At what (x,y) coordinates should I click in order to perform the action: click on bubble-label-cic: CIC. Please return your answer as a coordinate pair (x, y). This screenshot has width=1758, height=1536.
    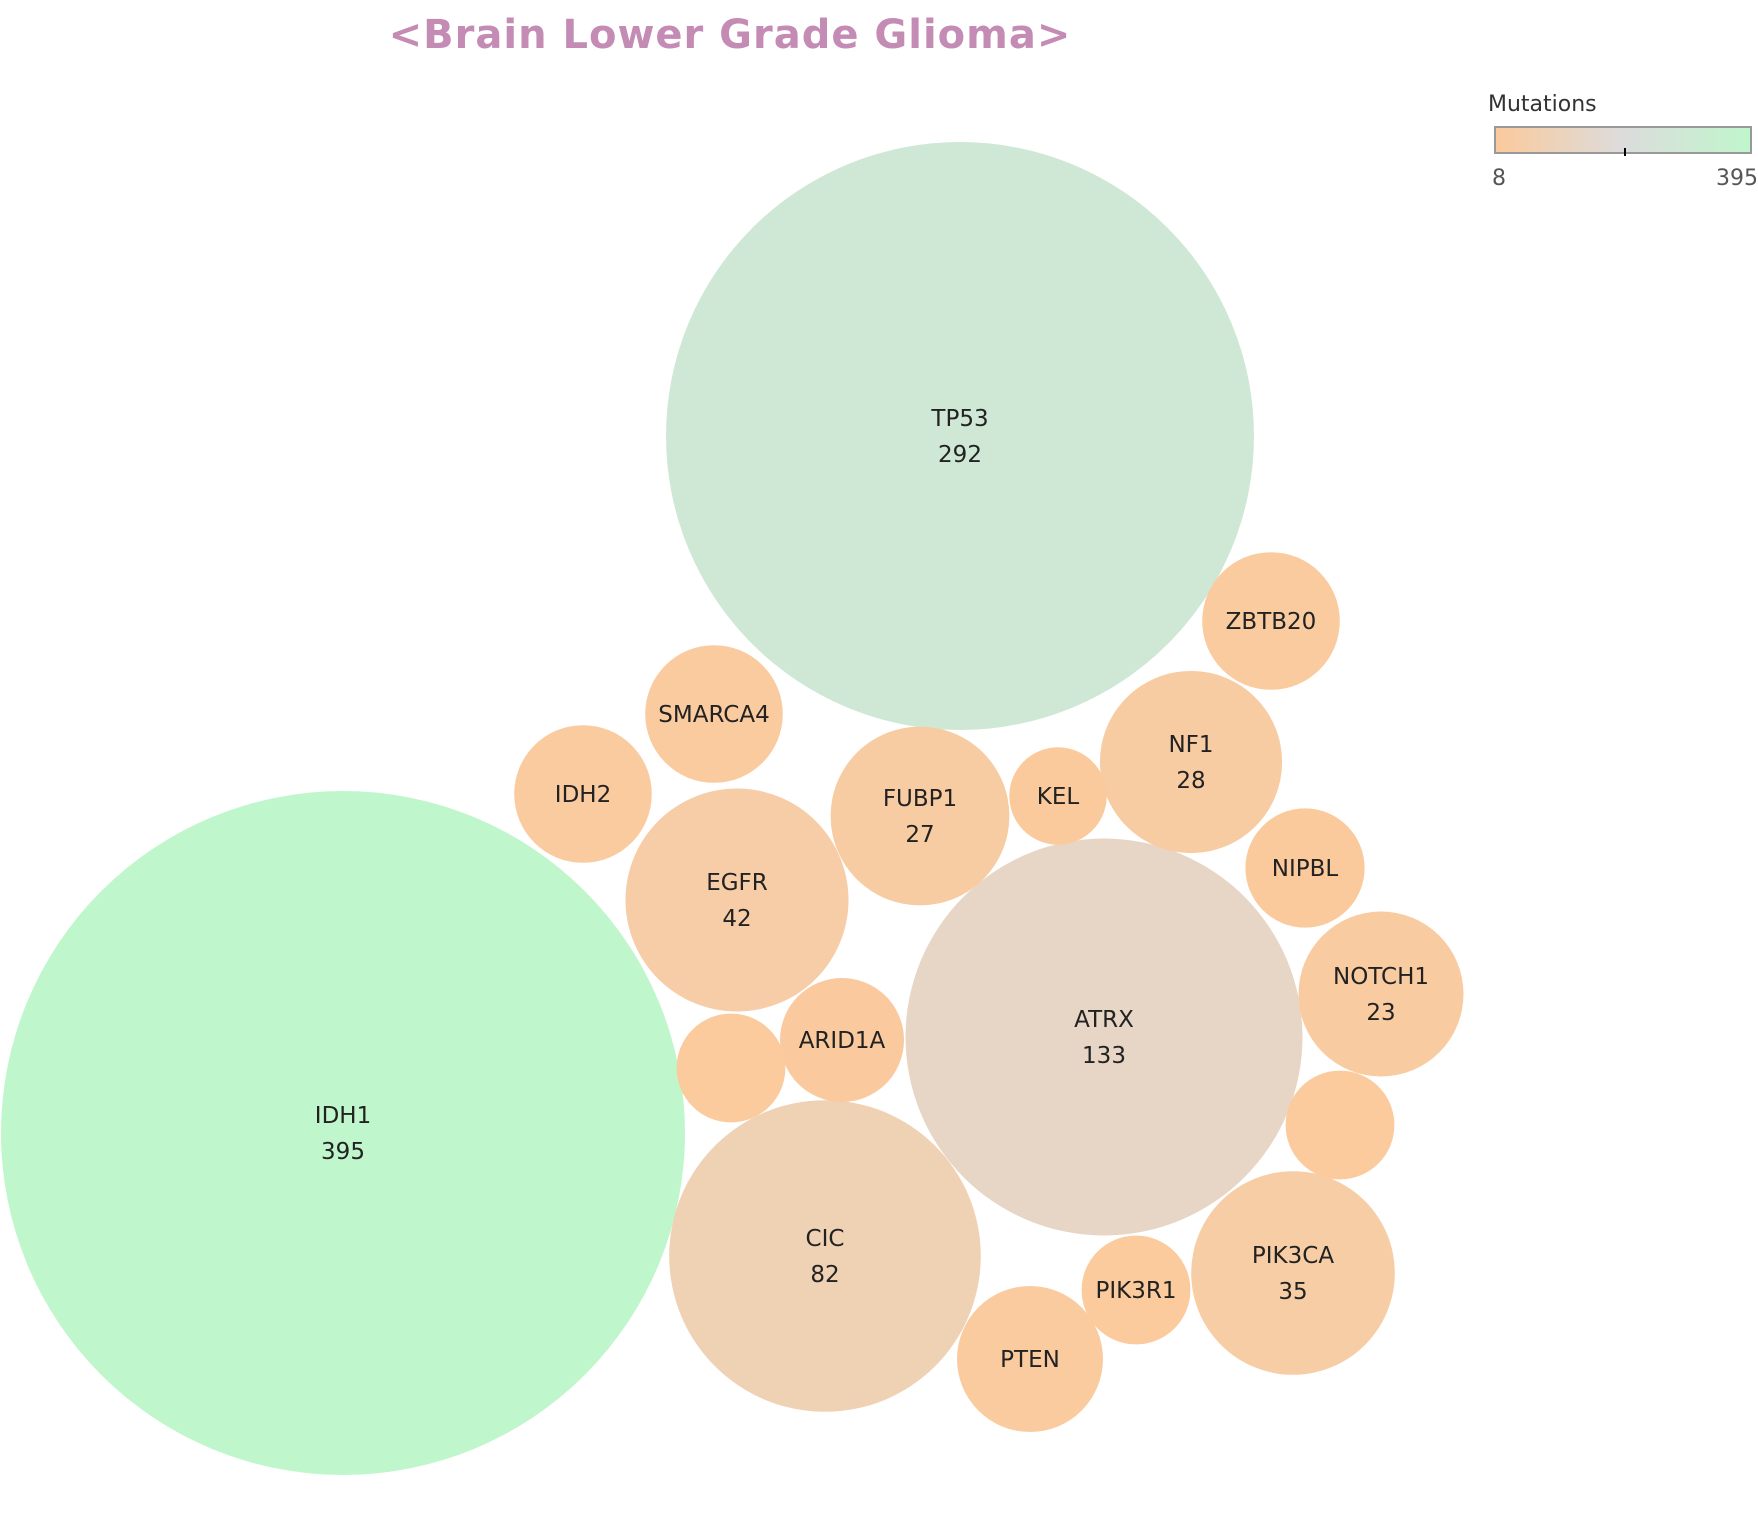
    Looking at the image, I should click on (825, 1239).